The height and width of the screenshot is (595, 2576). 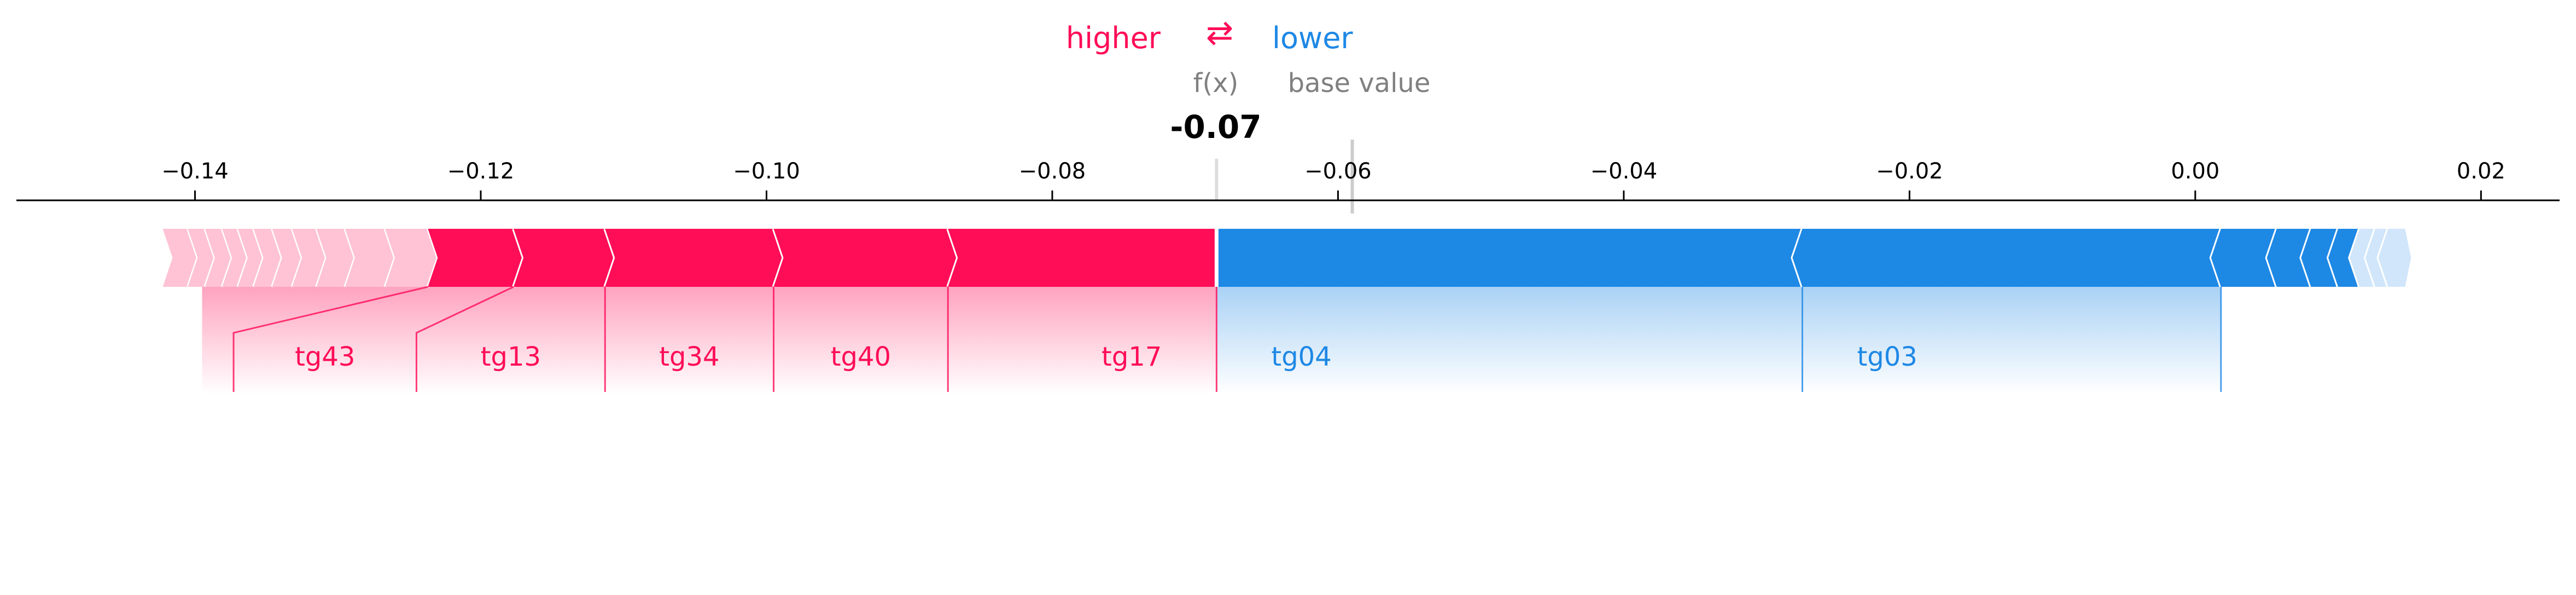 I want to click on x-tick-label: −0.04, so click(x=1624, y=171).